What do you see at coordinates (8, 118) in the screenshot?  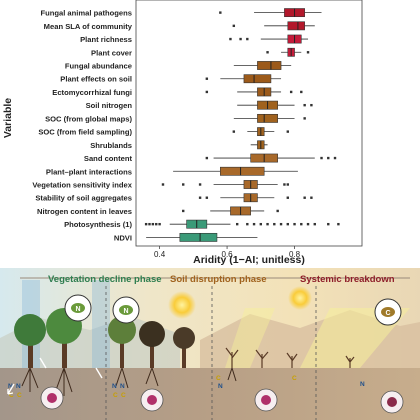 I see `y-axis-title: Variable` at bounding box center [8, 118].